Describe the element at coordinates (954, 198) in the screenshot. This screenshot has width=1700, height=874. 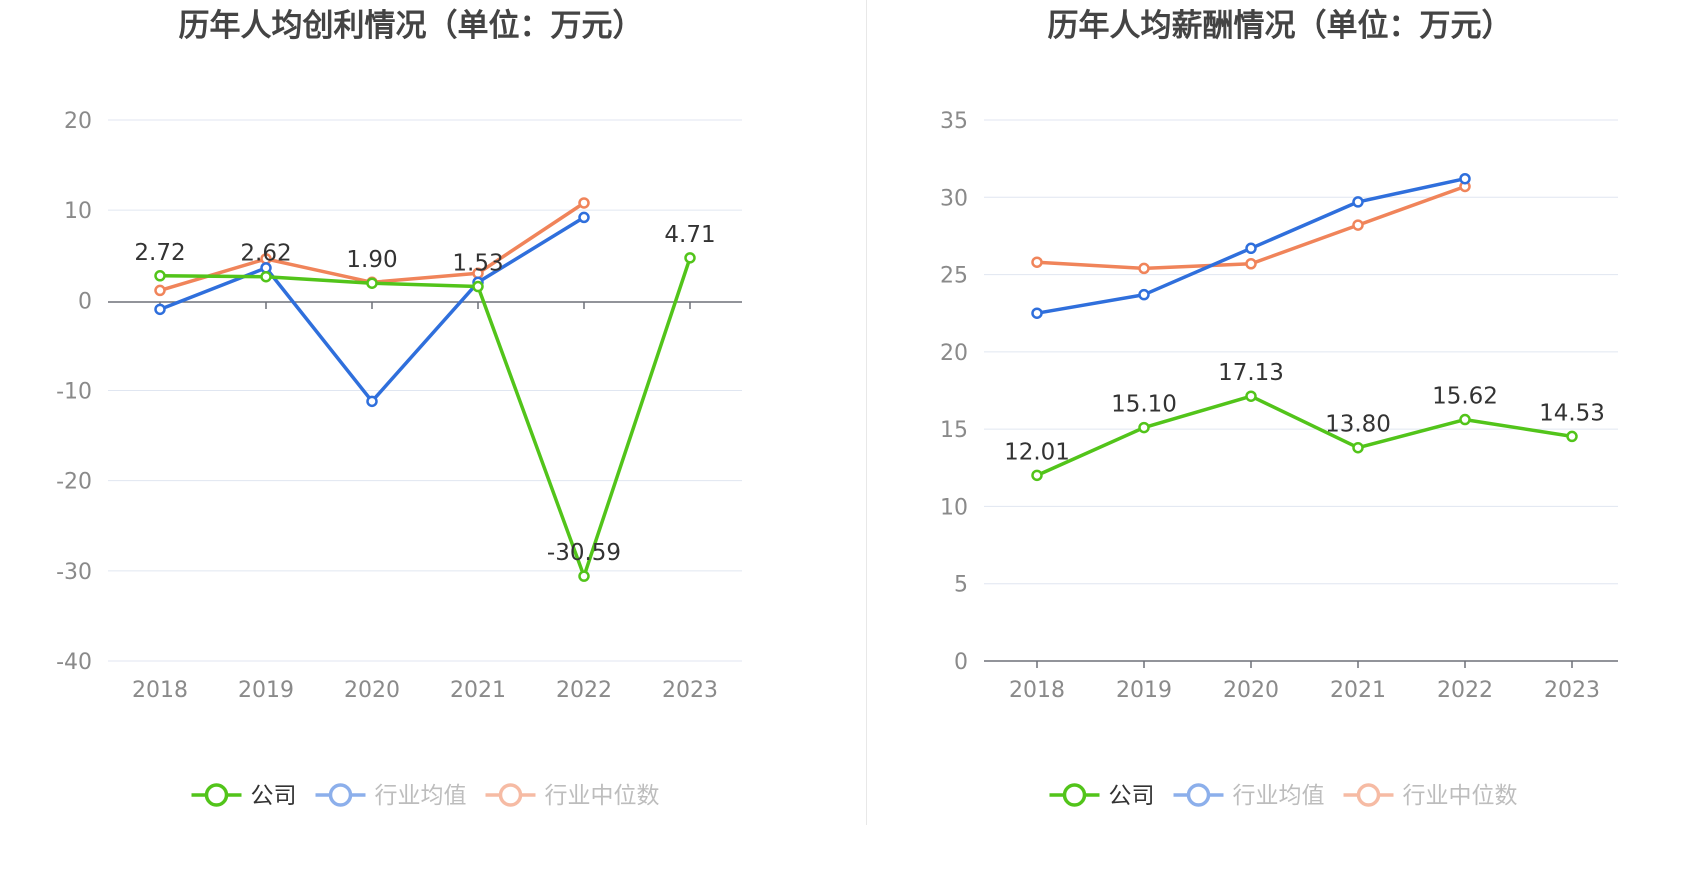
I see `y-tick-label: 30` at that location.